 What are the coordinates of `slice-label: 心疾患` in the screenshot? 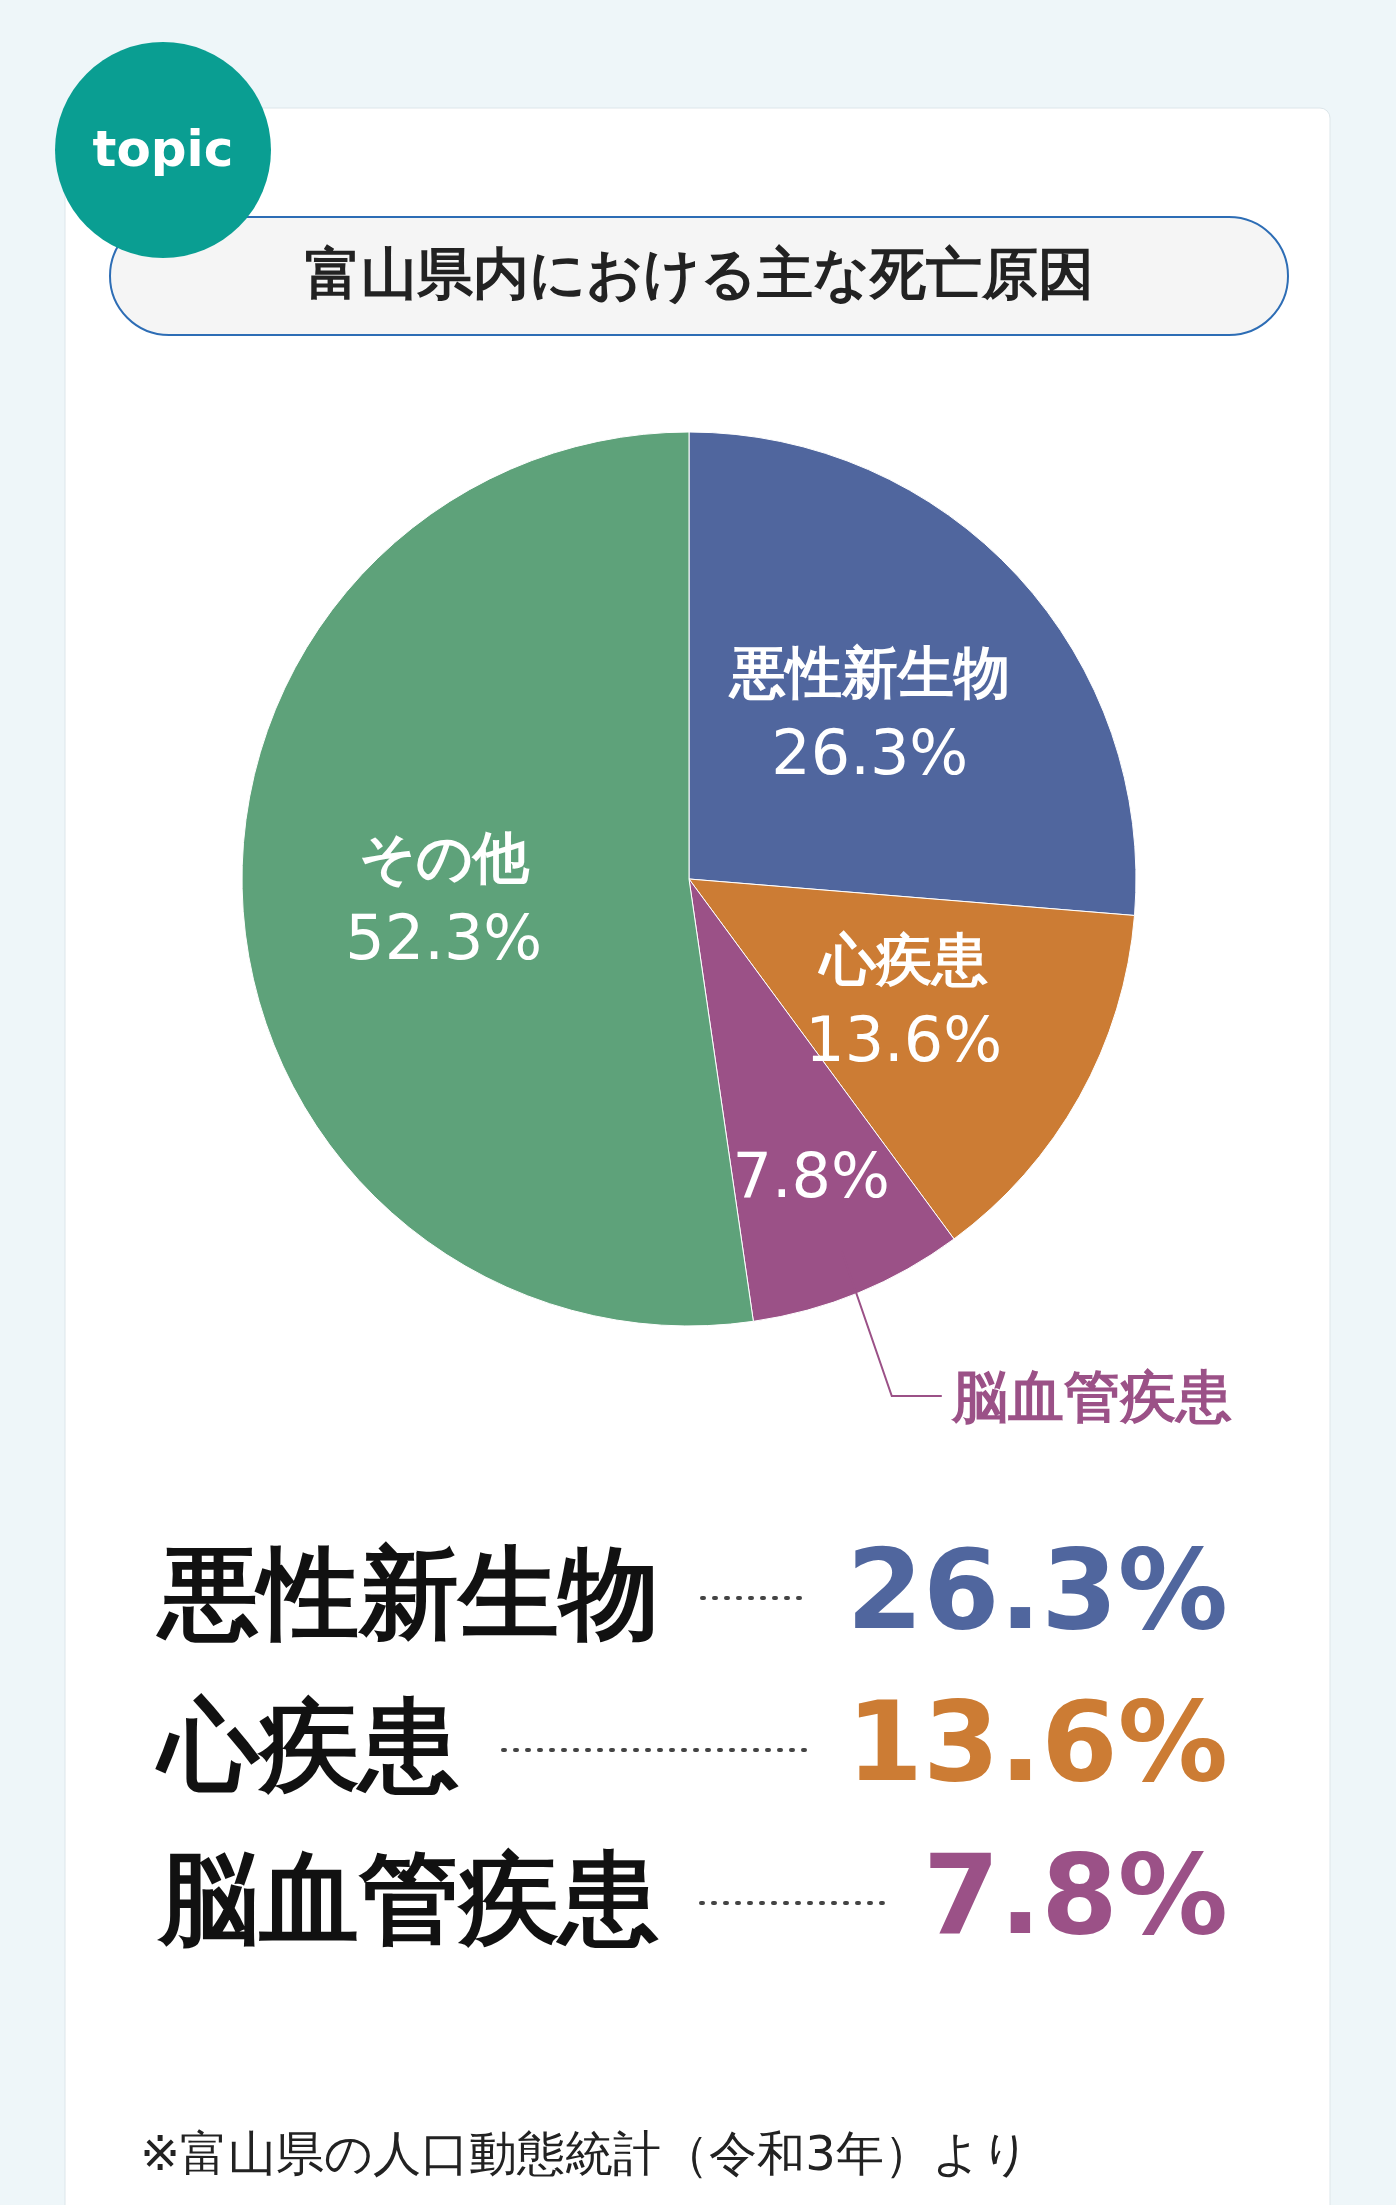 It's located at (902, 959).